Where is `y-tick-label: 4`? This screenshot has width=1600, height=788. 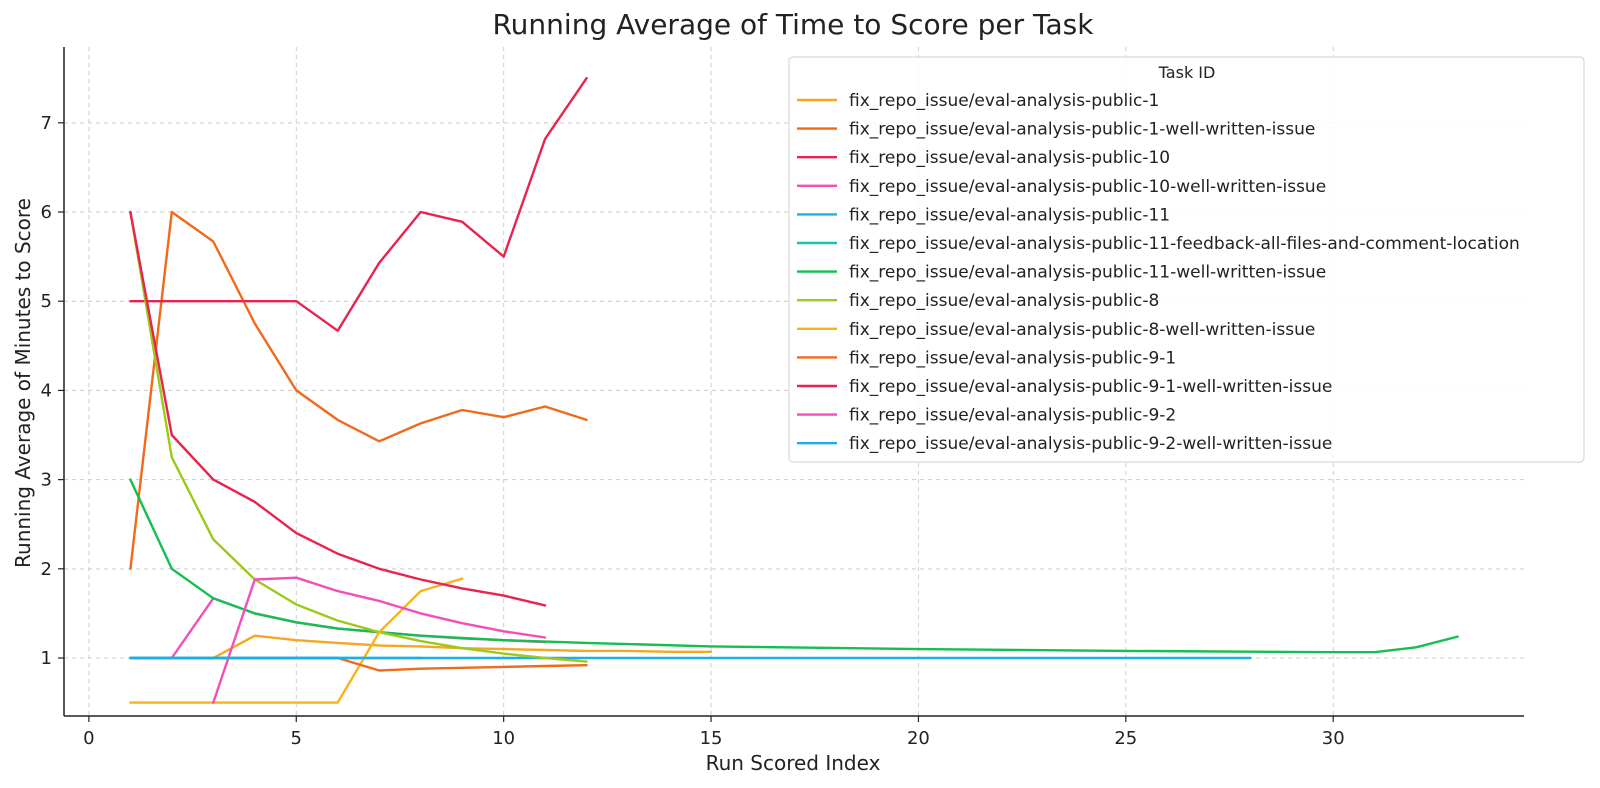
y-tick-label: 4 is located at coordinates (46, 390).